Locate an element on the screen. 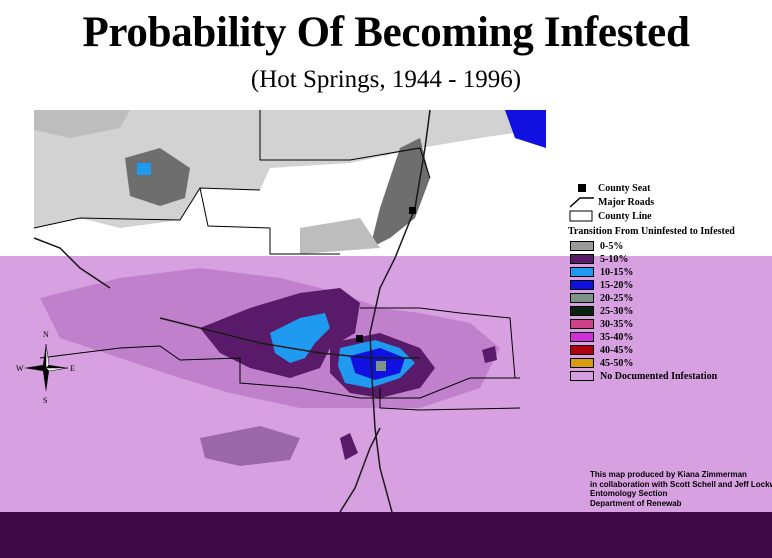  legend-row-county-seat: County Seat is located at coordinates (609, 188).